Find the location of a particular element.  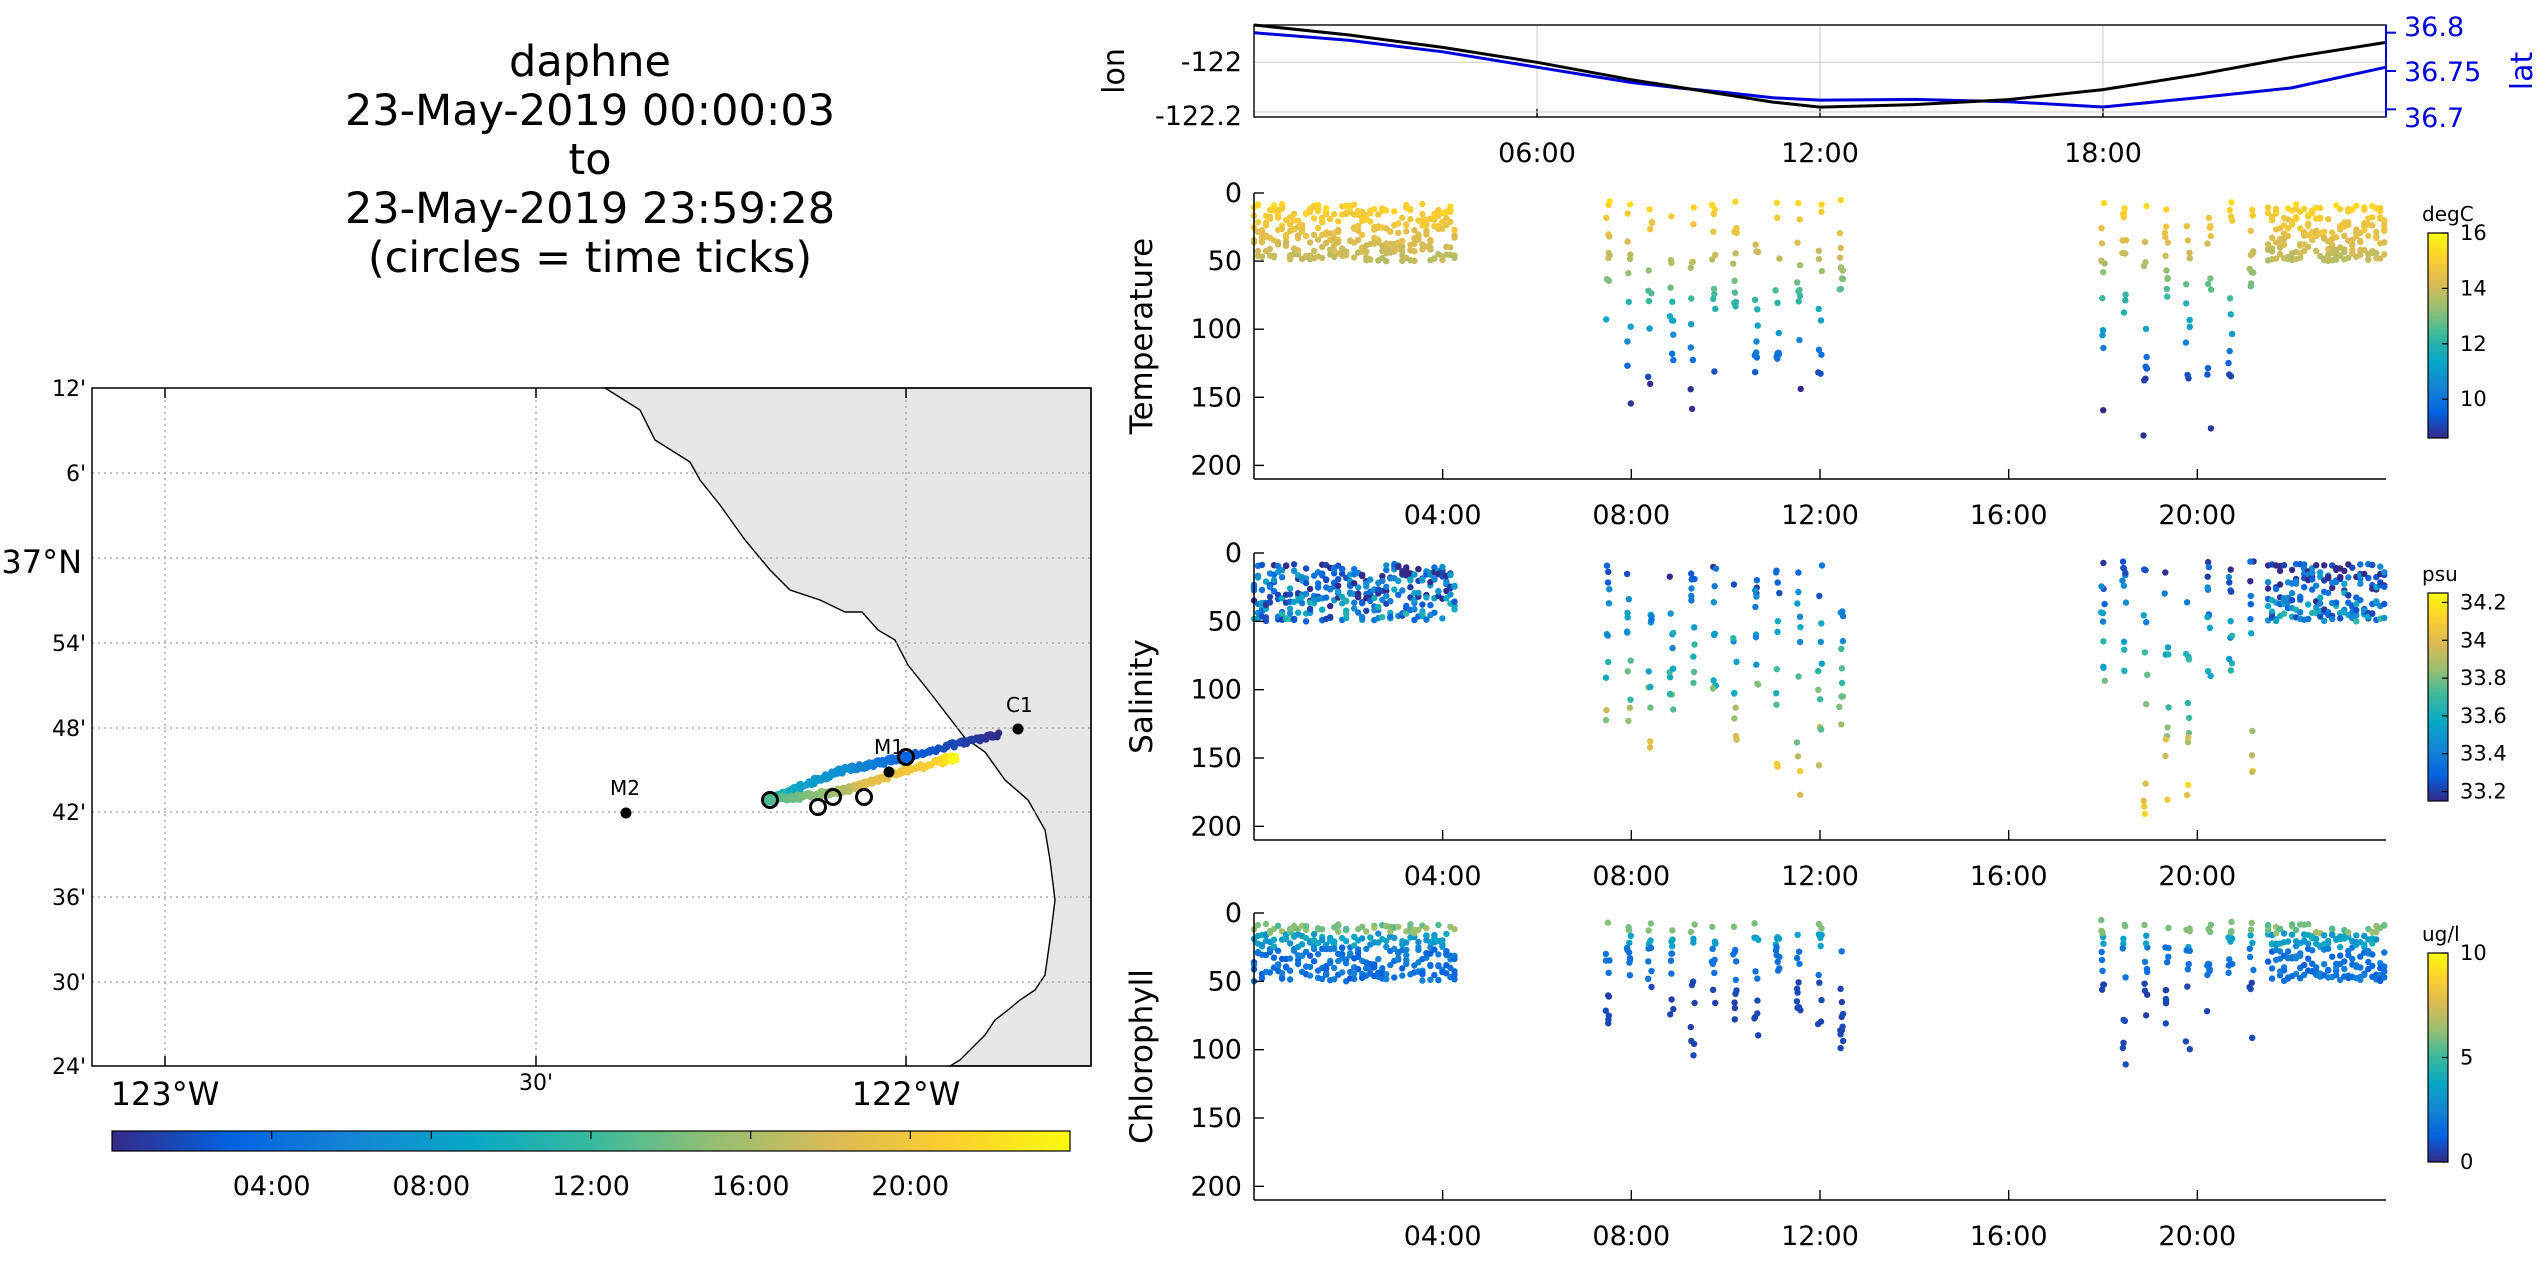

ytick-label: 150 is located at coordinates (1216, 758).